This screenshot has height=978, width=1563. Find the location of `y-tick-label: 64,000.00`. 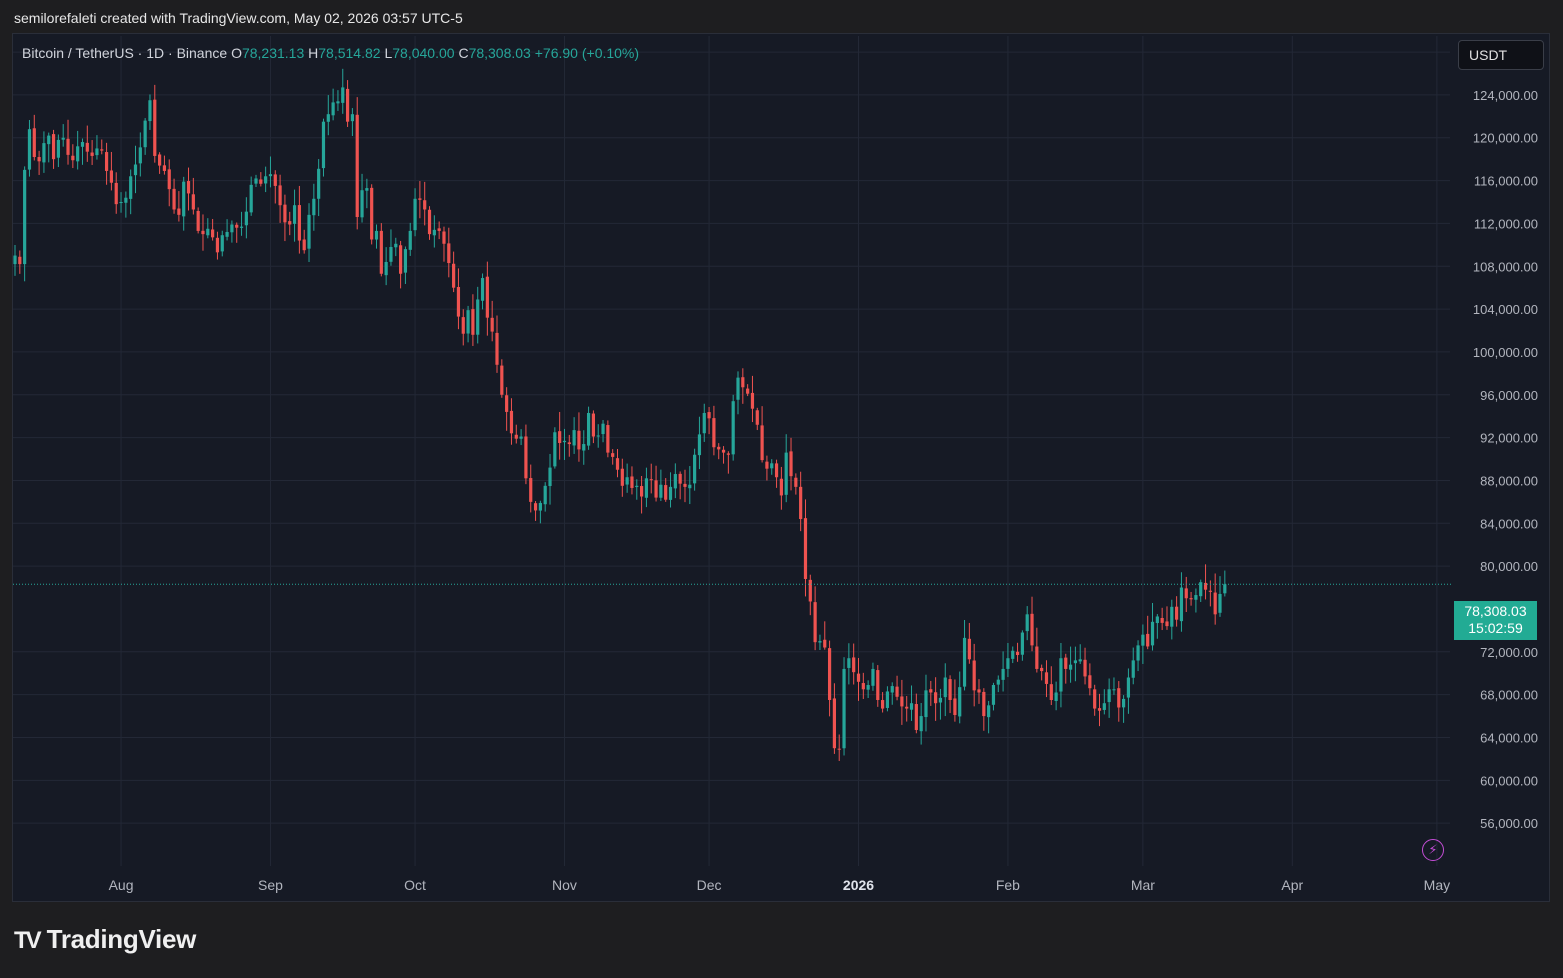

y-tick-label: 64,000.00 is located at coordinates (1509, 737).